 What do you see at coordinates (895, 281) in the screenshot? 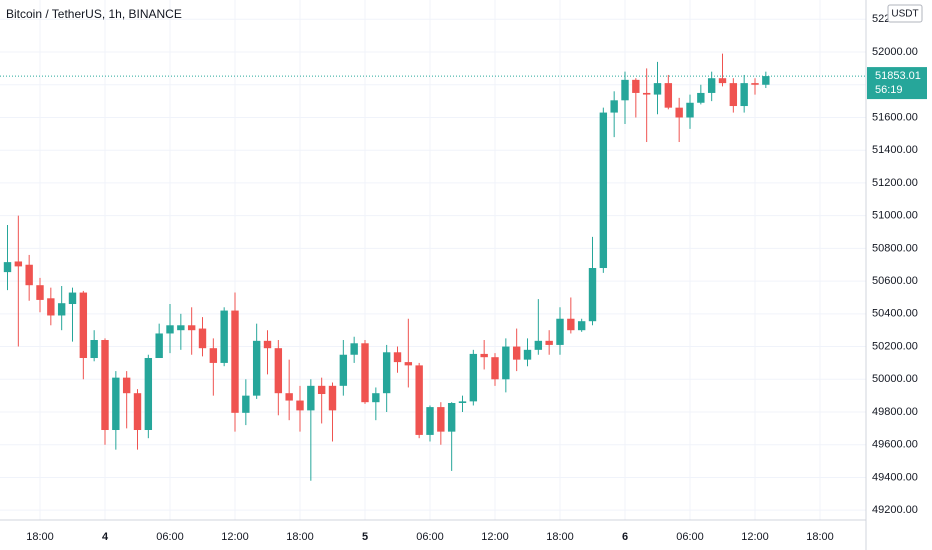
I see `y-tick-label: 50600.00` at bounding box center [895, 281].